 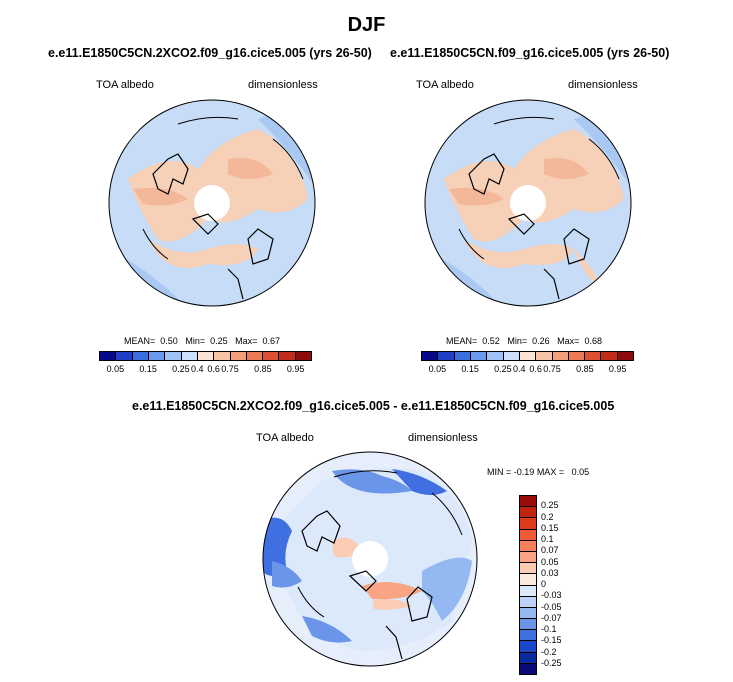 What do you see at coordinates (603, 85) in the screenshot?
I see `panel2-units-label: dimensionless` at bounding box center [603, 85].